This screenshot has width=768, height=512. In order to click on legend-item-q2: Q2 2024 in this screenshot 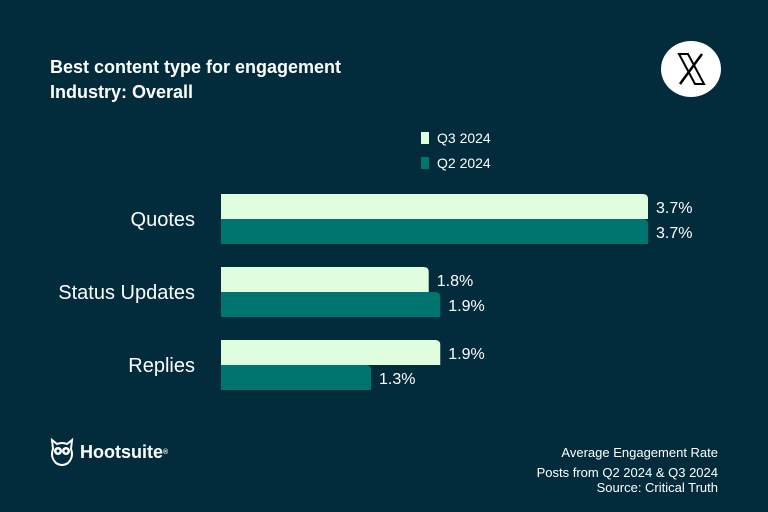, I will do `click(456, 162)`.